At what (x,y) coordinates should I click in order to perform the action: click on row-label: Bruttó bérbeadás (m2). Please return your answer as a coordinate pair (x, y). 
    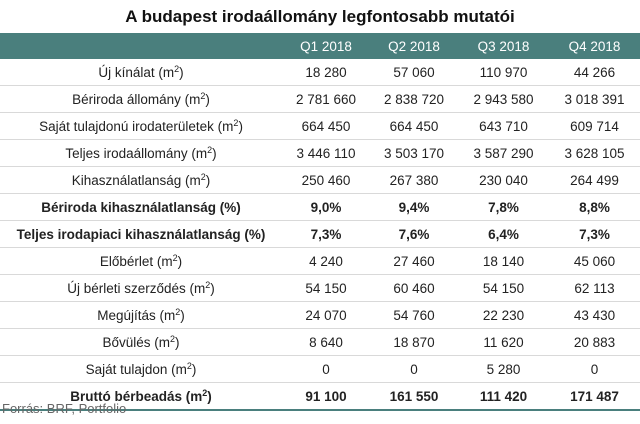
    Looking at the image, I should click on (141, 396).